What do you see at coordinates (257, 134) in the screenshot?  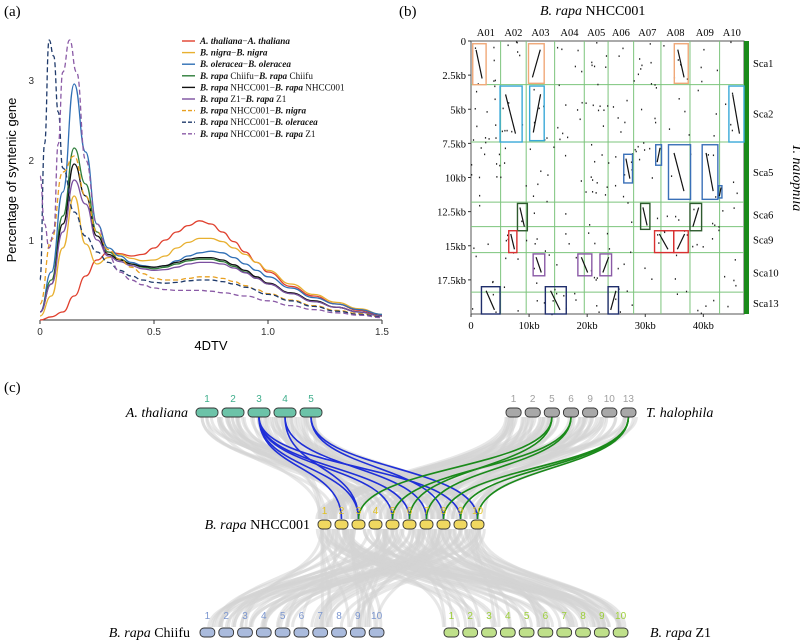 I see `legend-entry: B. rapa NHCC001−B. rapa Z1` at bounding box center [257, 134].